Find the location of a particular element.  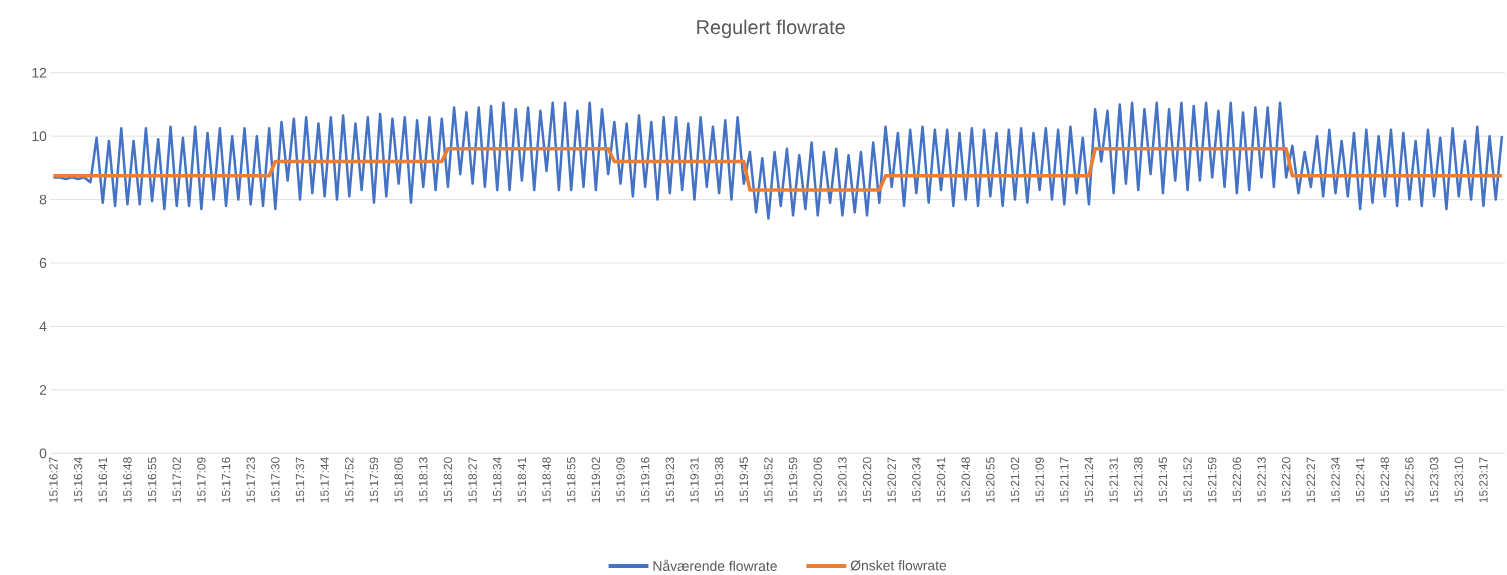

y-tick-label: 0 is located at coordinates (43, 453).